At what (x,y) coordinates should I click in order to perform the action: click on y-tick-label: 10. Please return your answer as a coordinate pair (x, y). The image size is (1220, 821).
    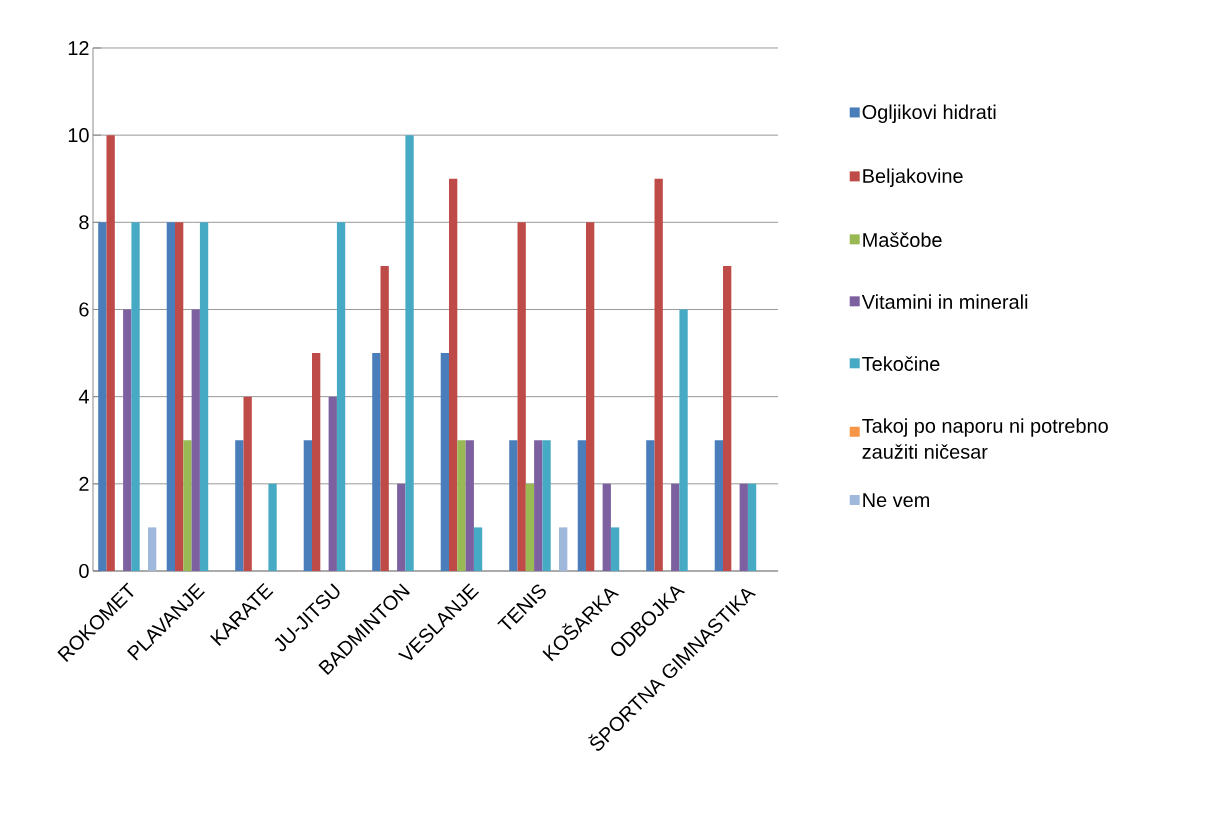
    Looking at the image, I should click on (78, 135).